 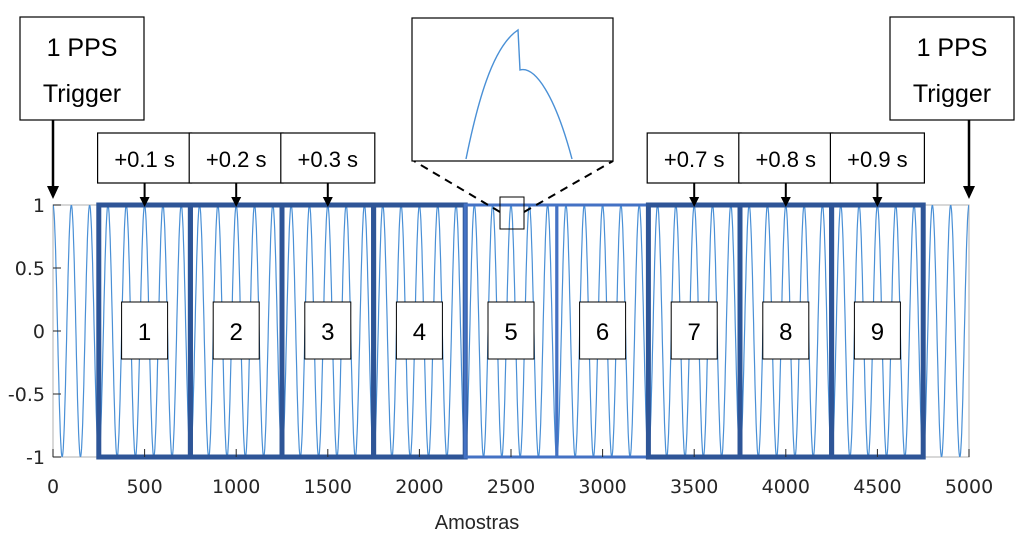 What do you see at coordinates (457, 186) in the screenshot?
I see `zoom-guide-left` at bounding box center [457, 186].